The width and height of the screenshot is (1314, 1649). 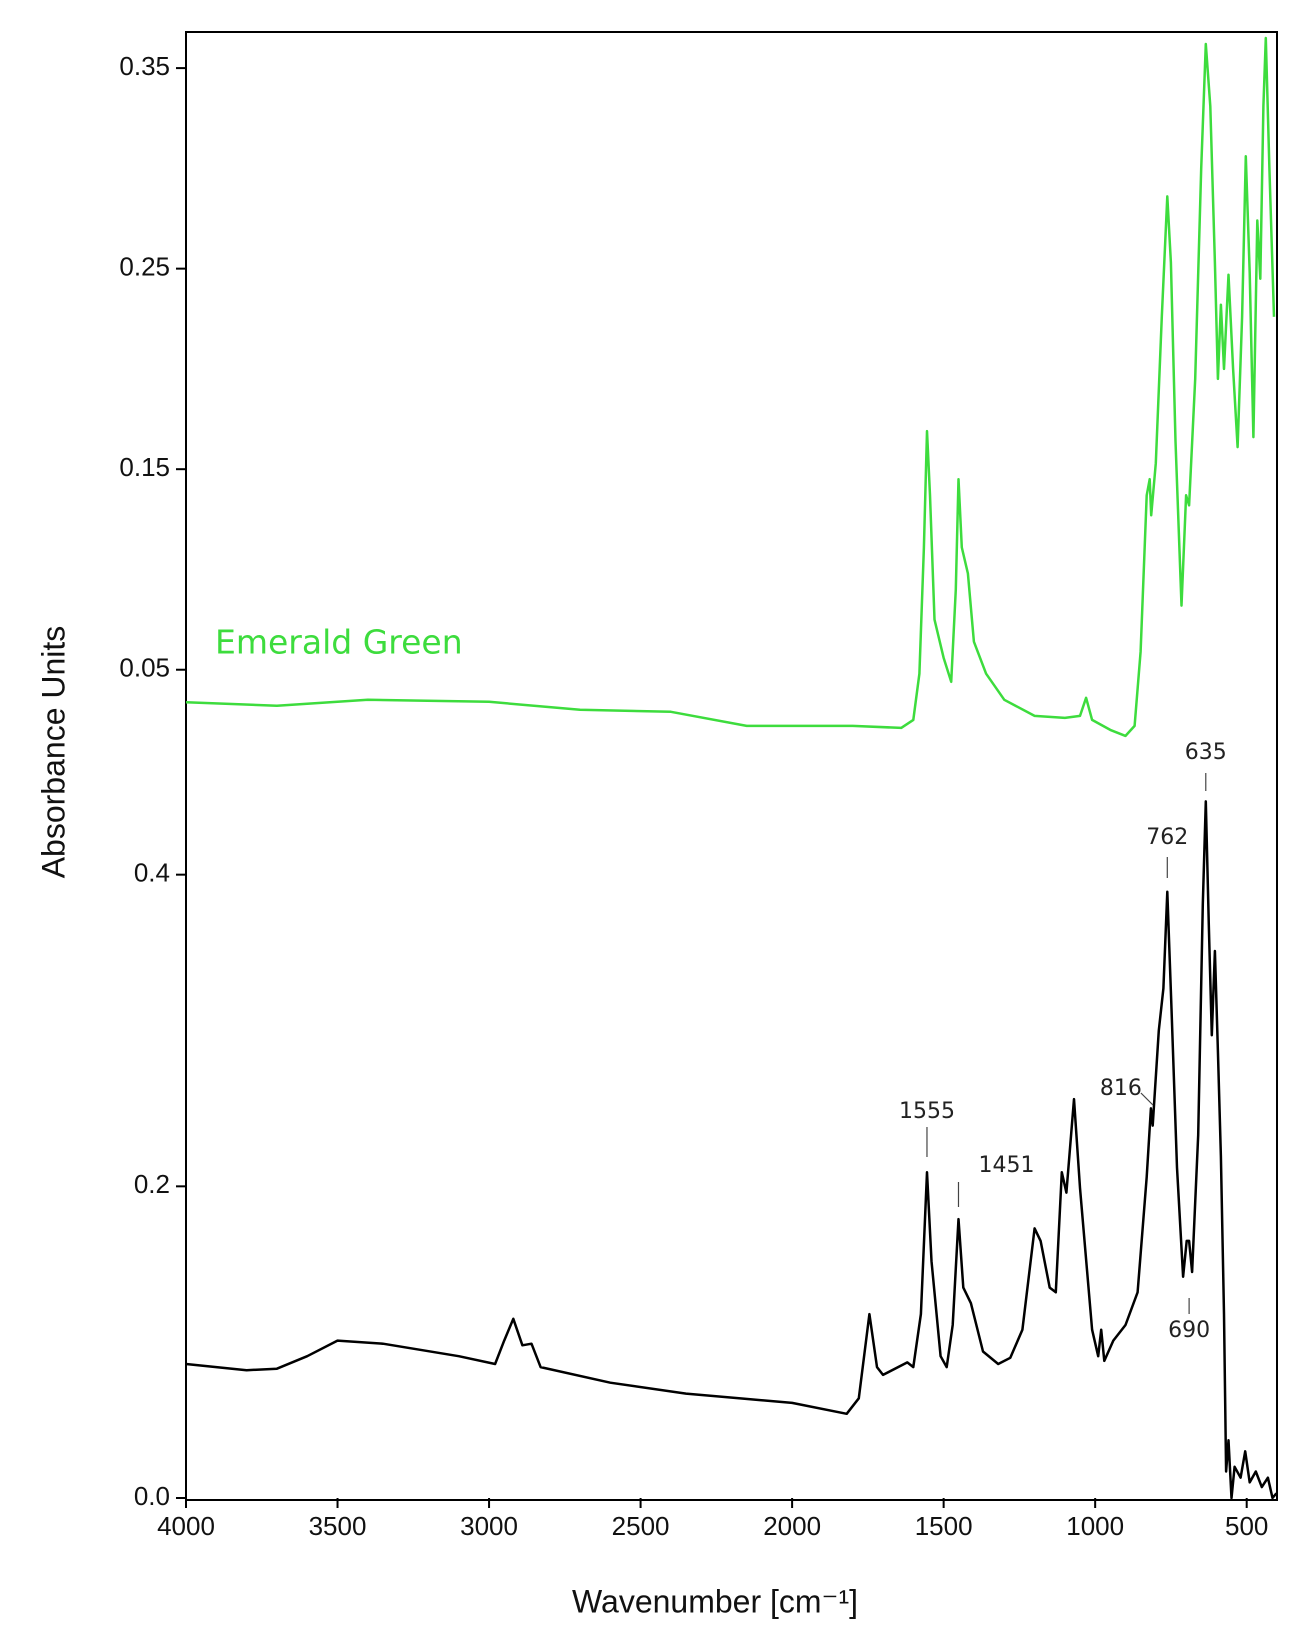 I want to click on y-tick-label: 0.4, so click(x=152, y=873).